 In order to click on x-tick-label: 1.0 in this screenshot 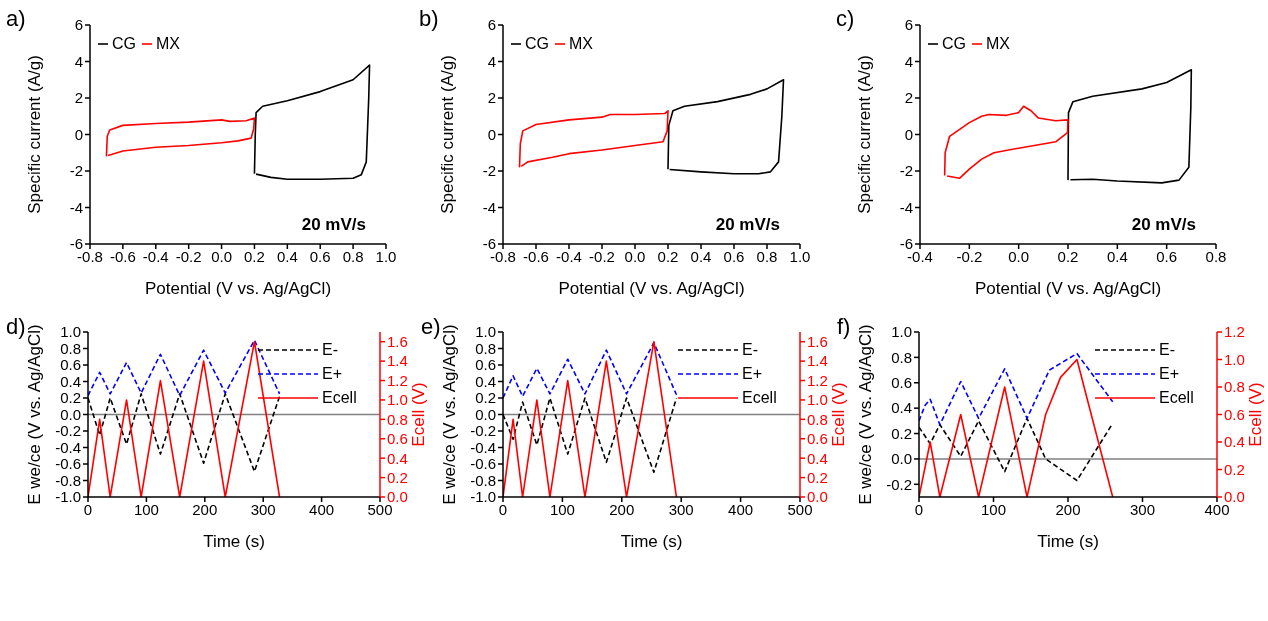, I will do `click(800, 256)`.